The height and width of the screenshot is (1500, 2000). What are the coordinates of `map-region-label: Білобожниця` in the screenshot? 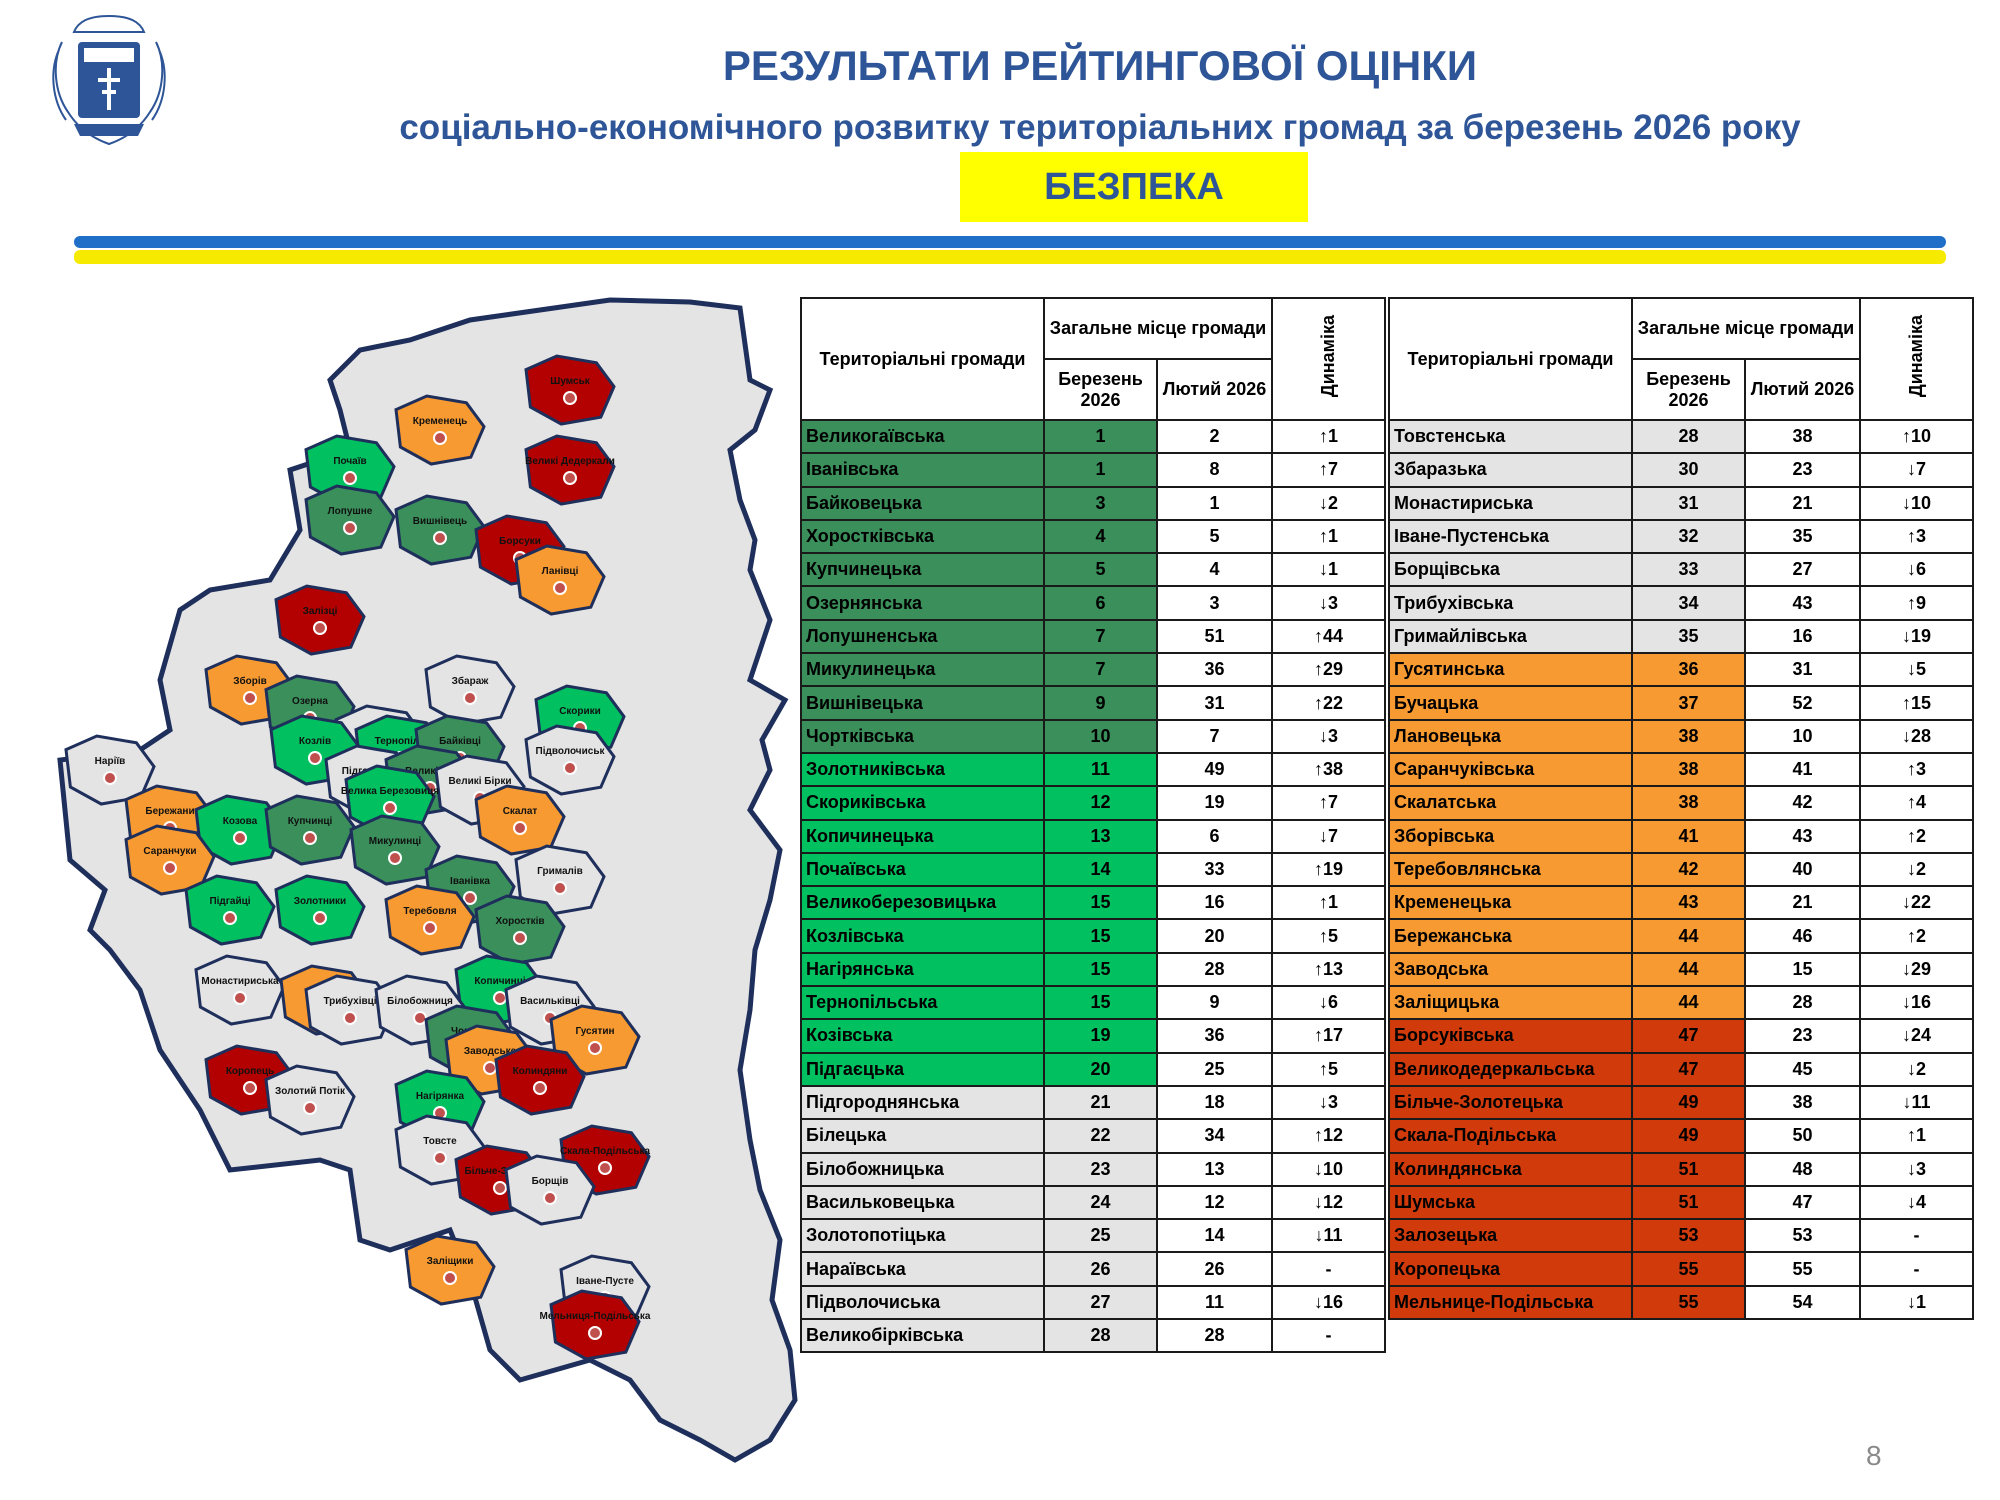 It's located at (420, 1001).